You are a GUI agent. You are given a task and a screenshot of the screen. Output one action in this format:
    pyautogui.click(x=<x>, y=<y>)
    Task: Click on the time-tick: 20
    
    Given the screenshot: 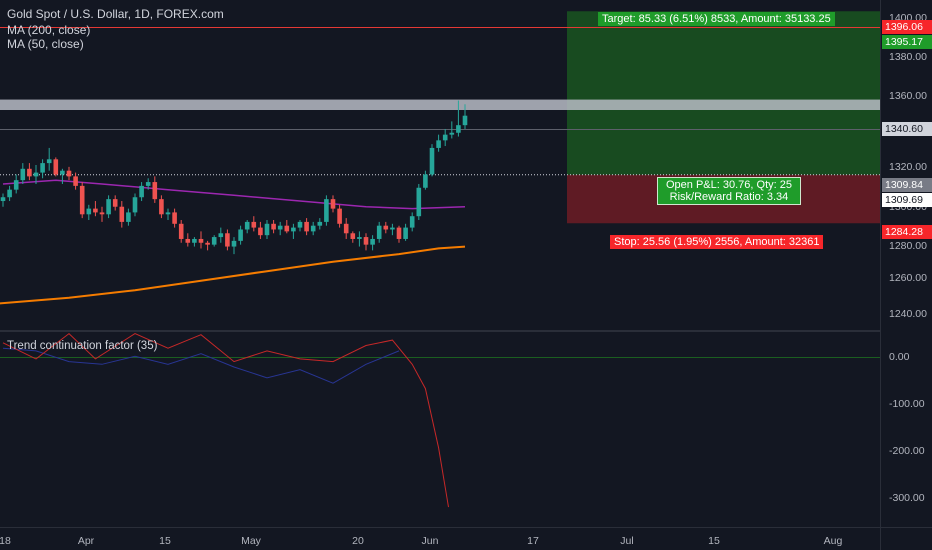 What is the action you would take?
    pyautogui.click(x=358, y=541)
    